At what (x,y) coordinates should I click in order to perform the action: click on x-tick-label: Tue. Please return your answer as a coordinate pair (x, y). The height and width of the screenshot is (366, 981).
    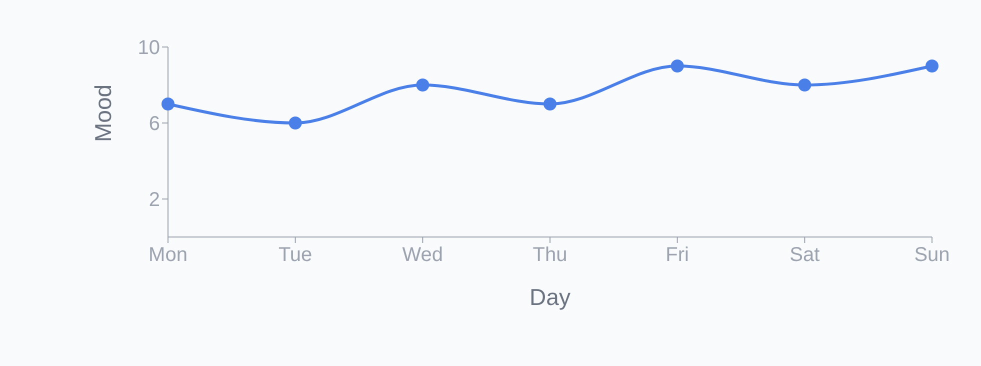
    Looking at the image, I should click on (295, 255).